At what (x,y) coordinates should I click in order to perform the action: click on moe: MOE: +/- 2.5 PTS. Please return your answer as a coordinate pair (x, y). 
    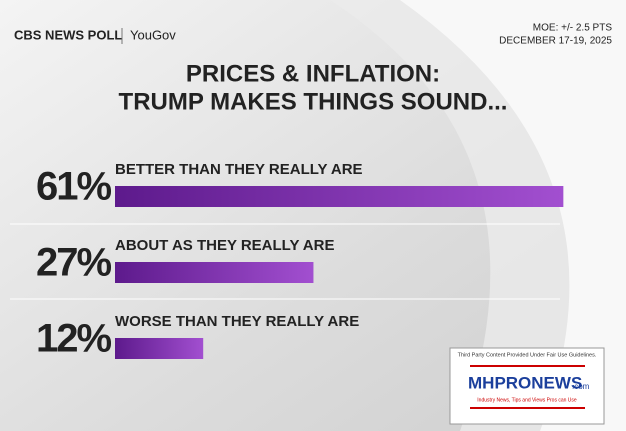
    Looking at the image, I should click on (573, 28).